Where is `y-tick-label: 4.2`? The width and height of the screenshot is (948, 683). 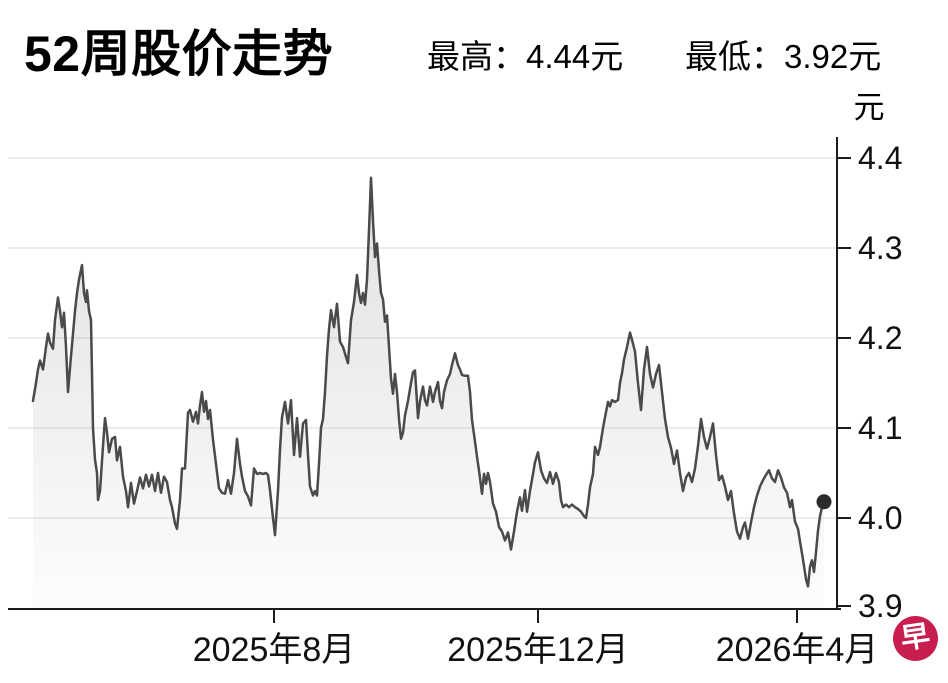
y-tick-label: 4.2 is located at coordinates (880, 338).